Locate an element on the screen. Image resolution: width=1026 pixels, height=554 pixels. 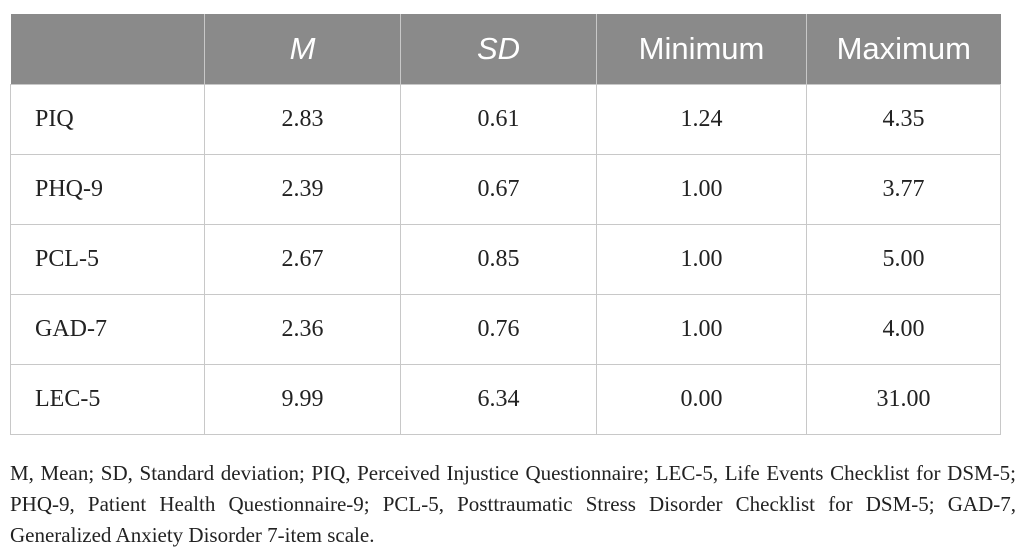
cell-sd: 0.85 is located at coordinates (498, 259).